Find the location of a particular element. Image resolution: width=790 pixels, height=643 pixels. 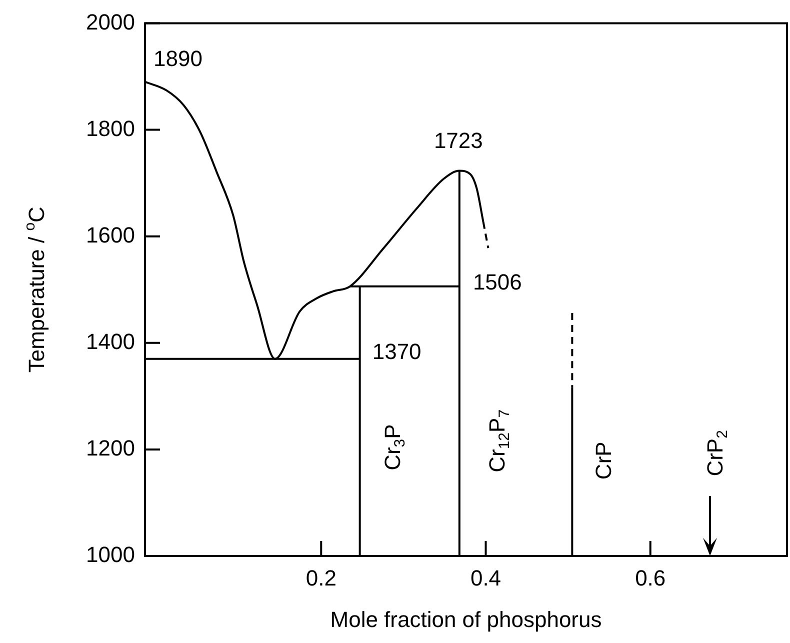

annotation: 1723 is located at coordinates (458, 140).